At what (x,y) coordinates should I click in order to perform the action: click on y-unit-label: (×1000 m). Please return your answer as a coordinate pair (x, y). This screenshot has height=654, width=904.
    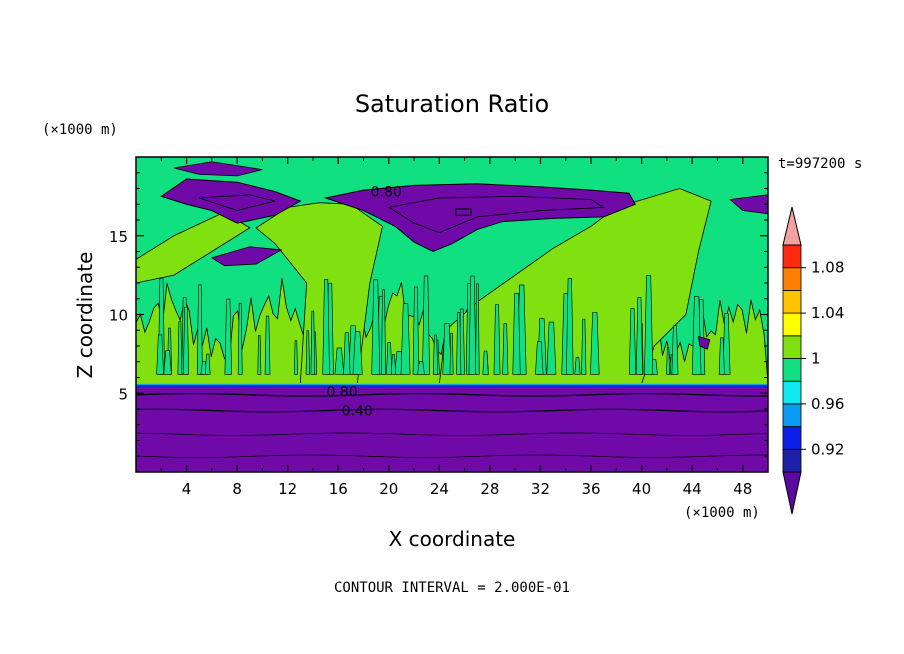
    Looking at the image, I should click on (80, 130).